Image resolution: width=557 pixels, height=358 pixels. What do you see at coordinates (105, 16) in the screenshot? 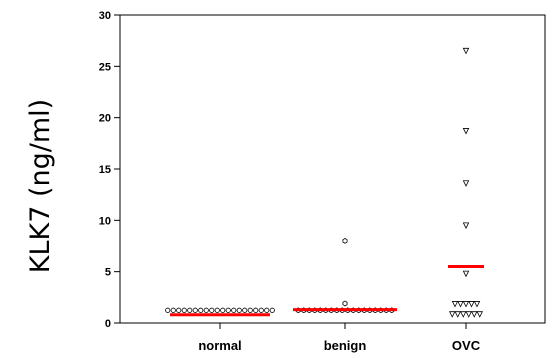
I see `y-tick-label: 30` at bounding box center [105, 16].